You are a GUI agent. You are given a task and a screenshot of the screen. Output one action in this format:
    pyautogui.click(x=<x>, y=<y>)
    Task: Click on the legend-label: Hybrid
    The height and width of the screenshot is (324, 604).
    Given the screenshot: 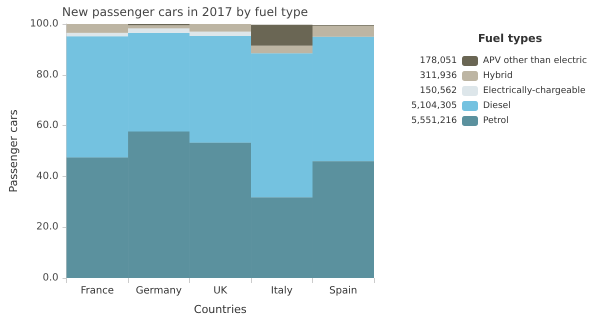 What is the action you would take?
    pyautogui.click(x=498, y=76)
    